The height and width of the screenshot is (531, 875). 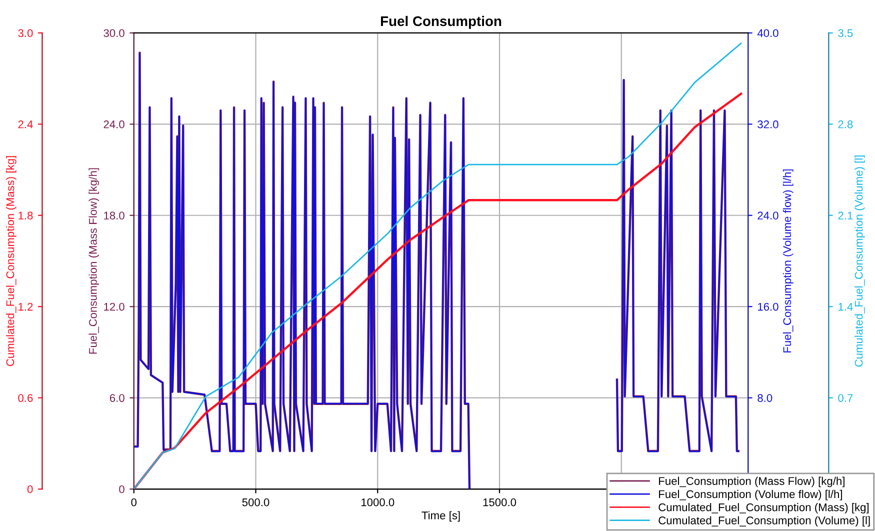 What do you see at coordinates (859, 261) in the screenshot?
I see `y2-axis-title: Cumulated_Fuel_Consumption (Volume) [l]` at bounding box center [859, 261].